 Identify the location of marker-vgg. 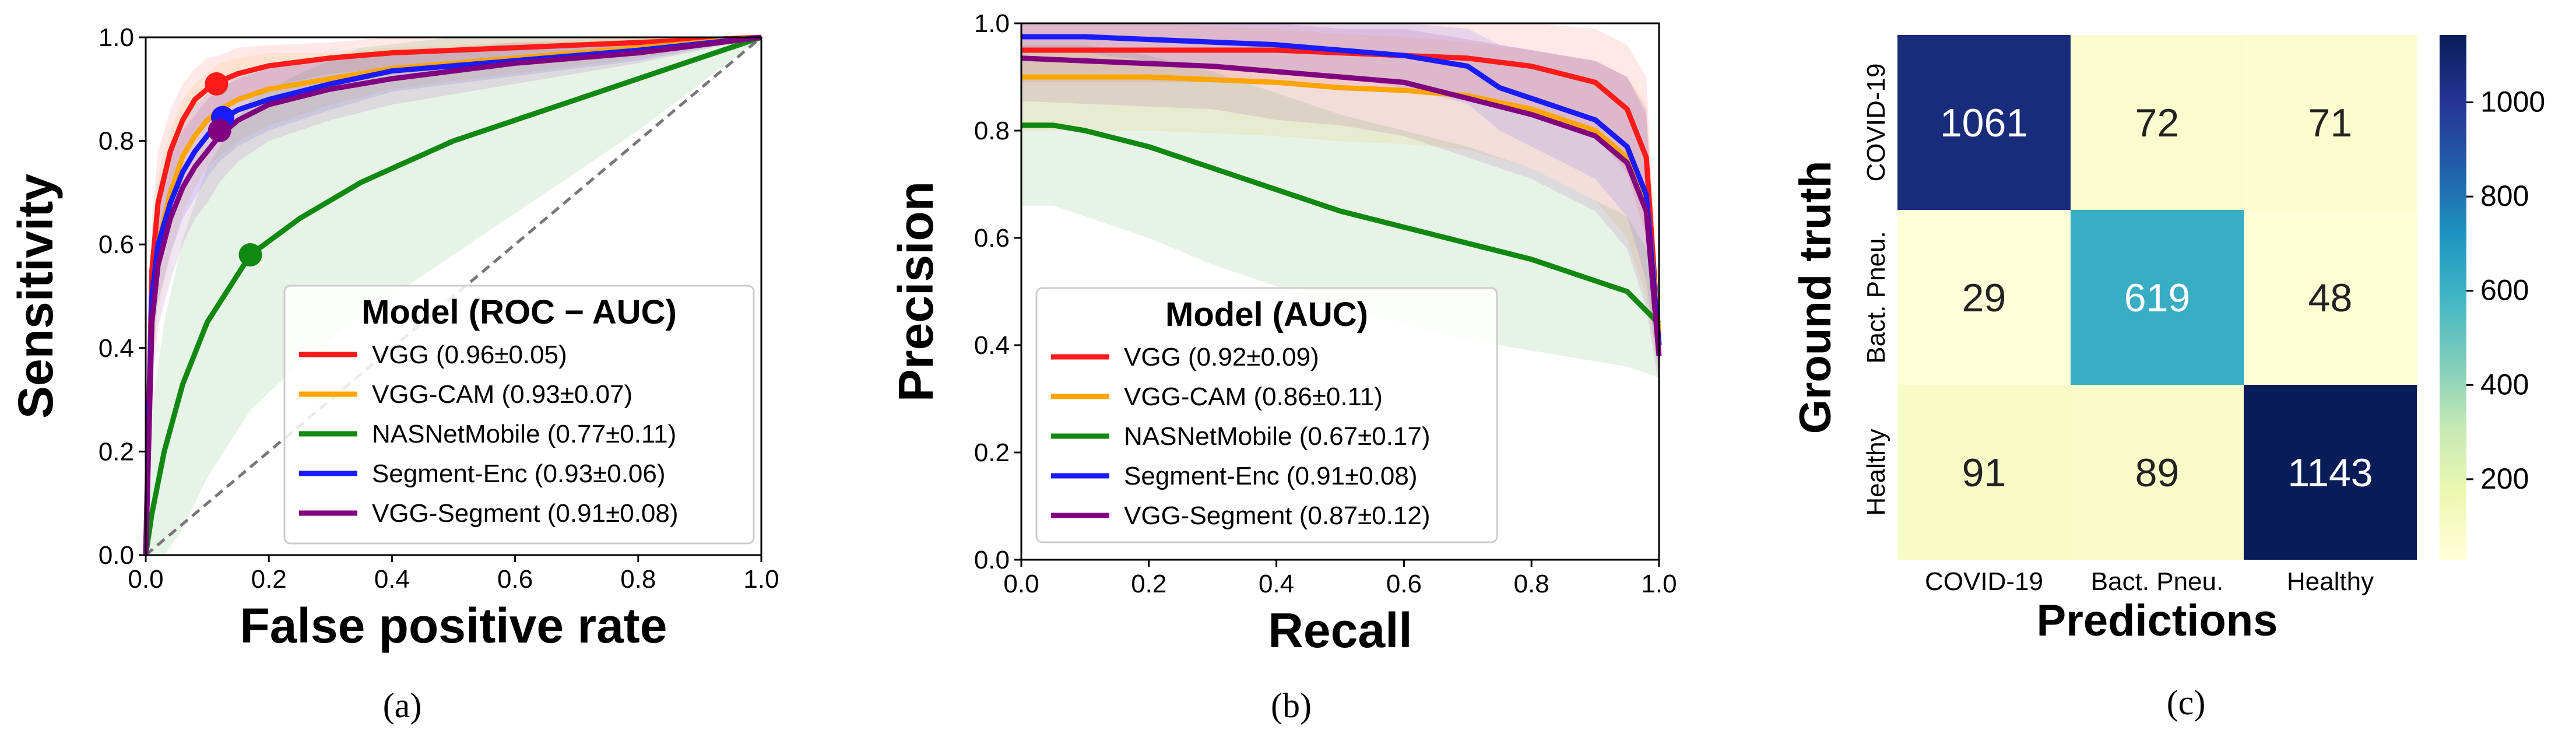
(217, 84).